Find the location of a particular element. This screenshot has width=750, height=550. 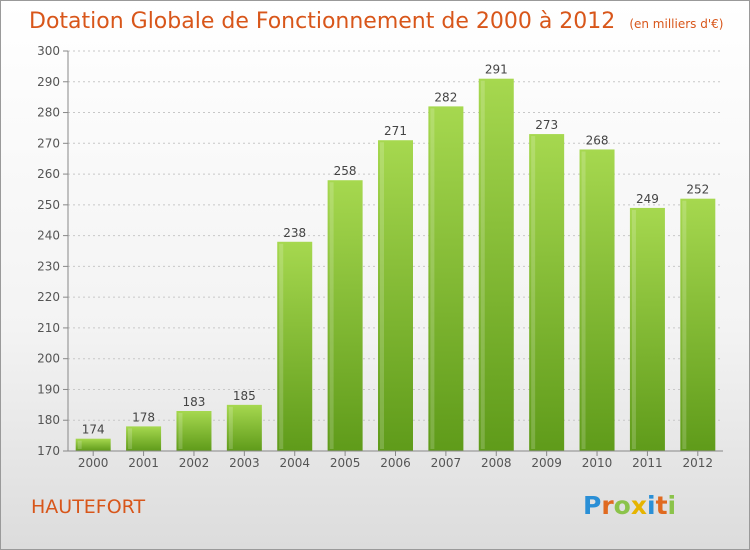

y-tick-label: 280 is located at coordinates (48, 113).